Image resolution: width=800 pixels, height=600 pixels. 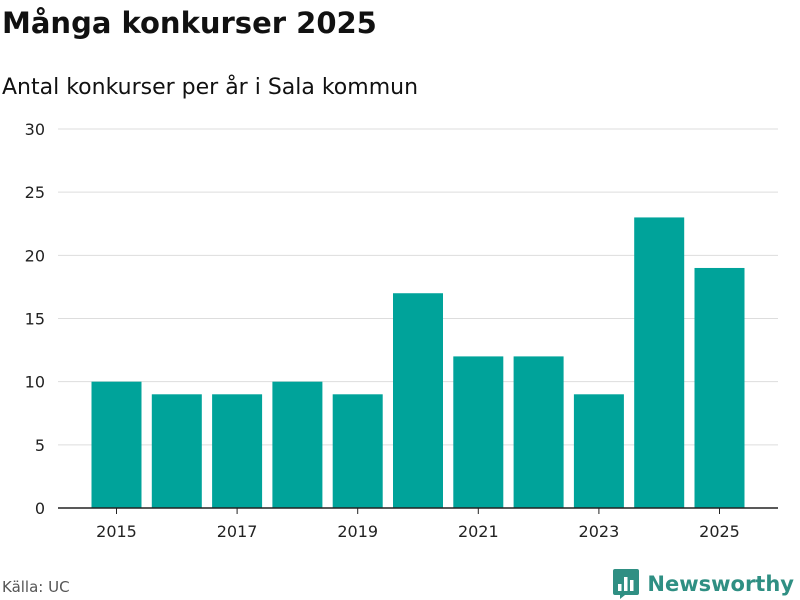 I want to click on y-tick-label: 5, so click(x=40, y=445).